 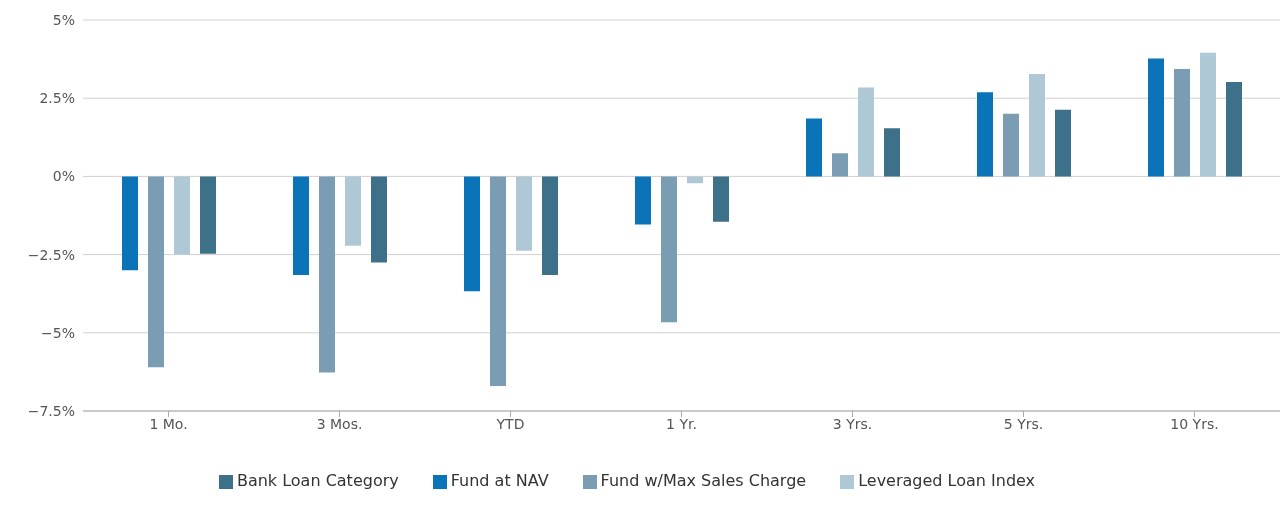 I want to click on legend-label: Bank Loan Category, so click(x=317, y=480).